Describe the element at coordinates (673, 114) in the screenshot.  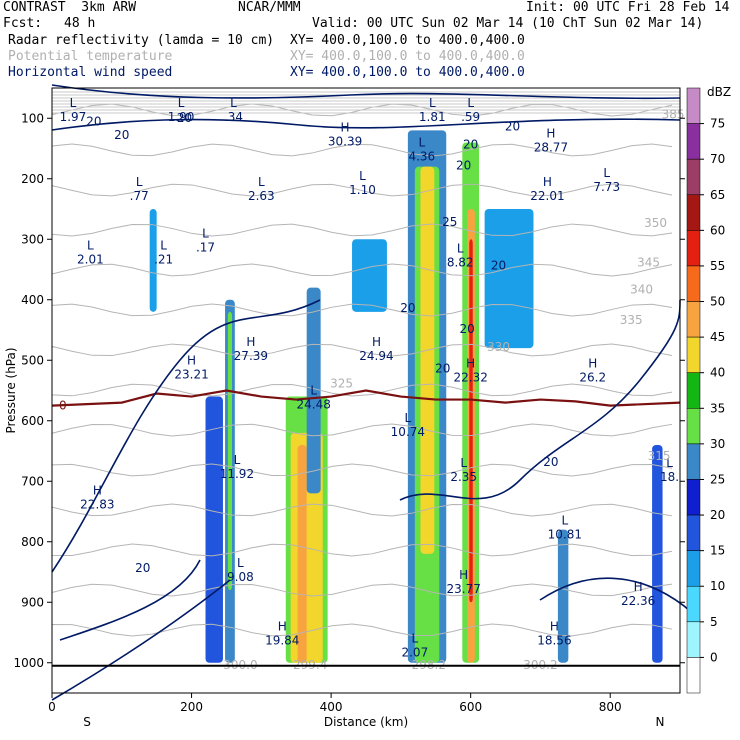
I see `theta-value: 385` at that location.